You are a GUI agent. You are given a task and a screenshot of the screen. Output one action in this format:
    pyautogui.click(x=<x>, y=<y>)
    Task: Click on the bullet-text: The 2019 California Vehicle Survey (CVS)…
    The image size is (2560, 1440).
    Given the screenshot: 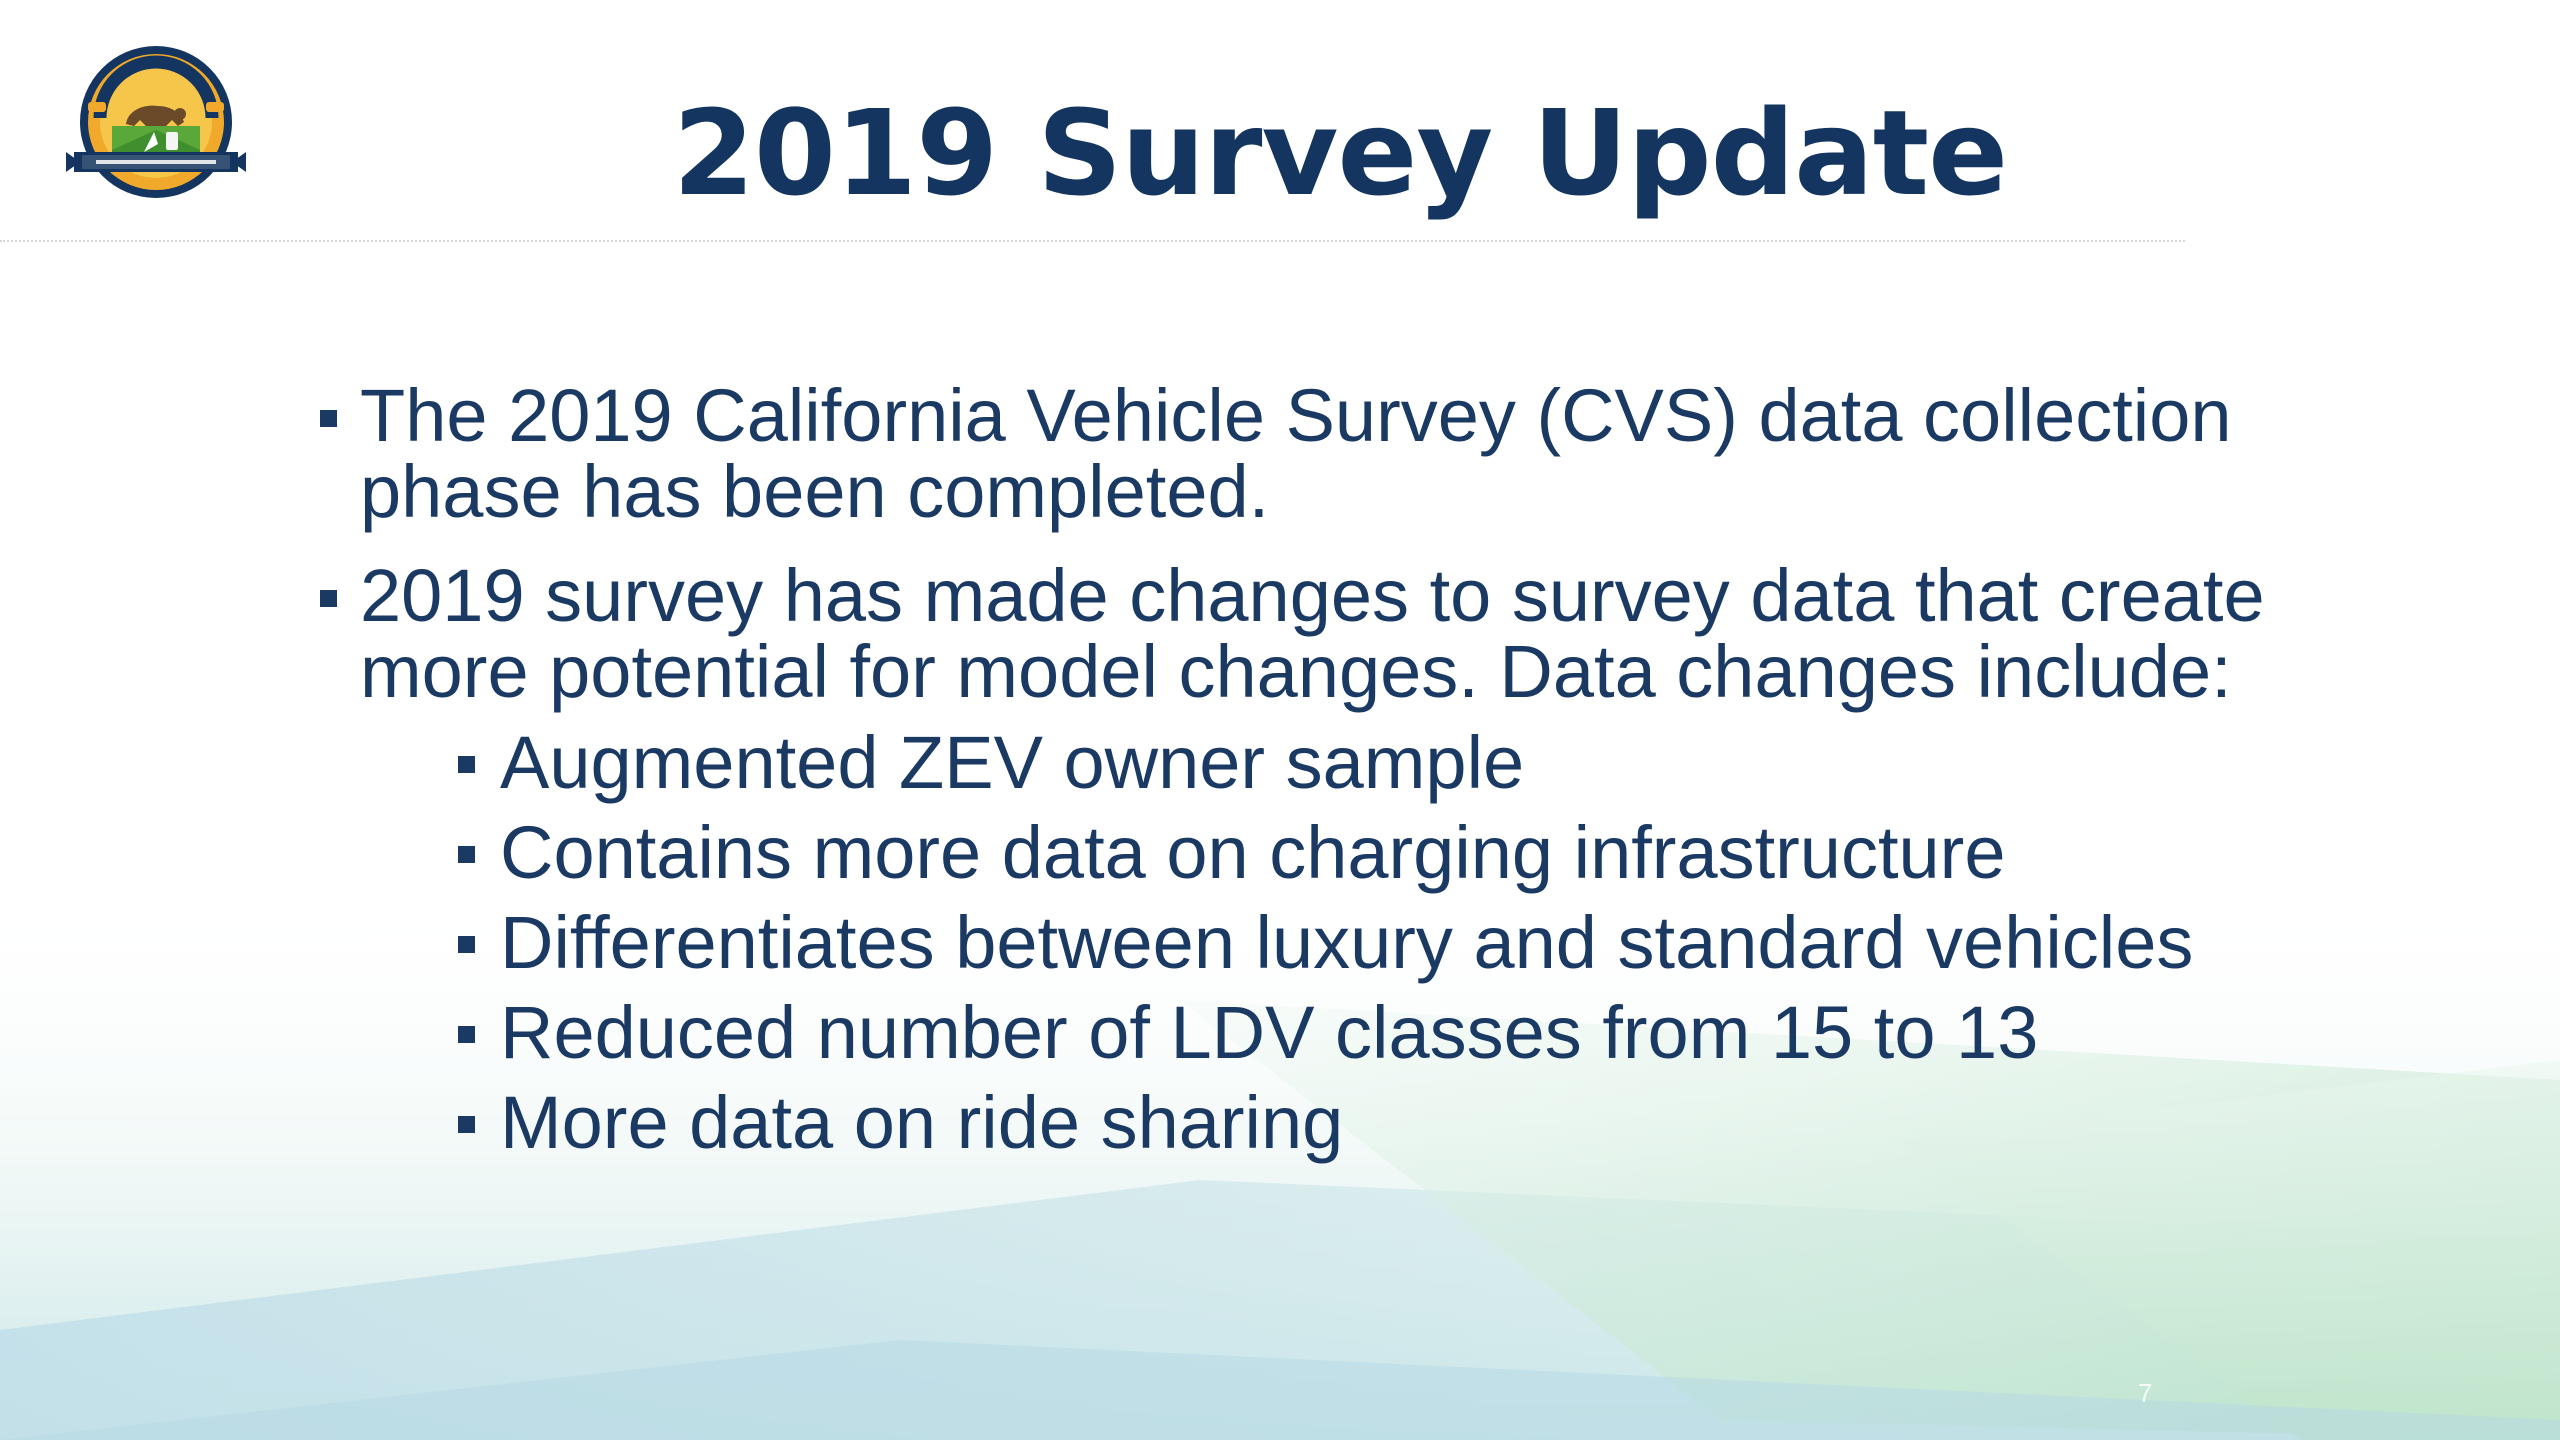 What is the action you would take?
    pyautogui.click(x=1296, y=453)
    